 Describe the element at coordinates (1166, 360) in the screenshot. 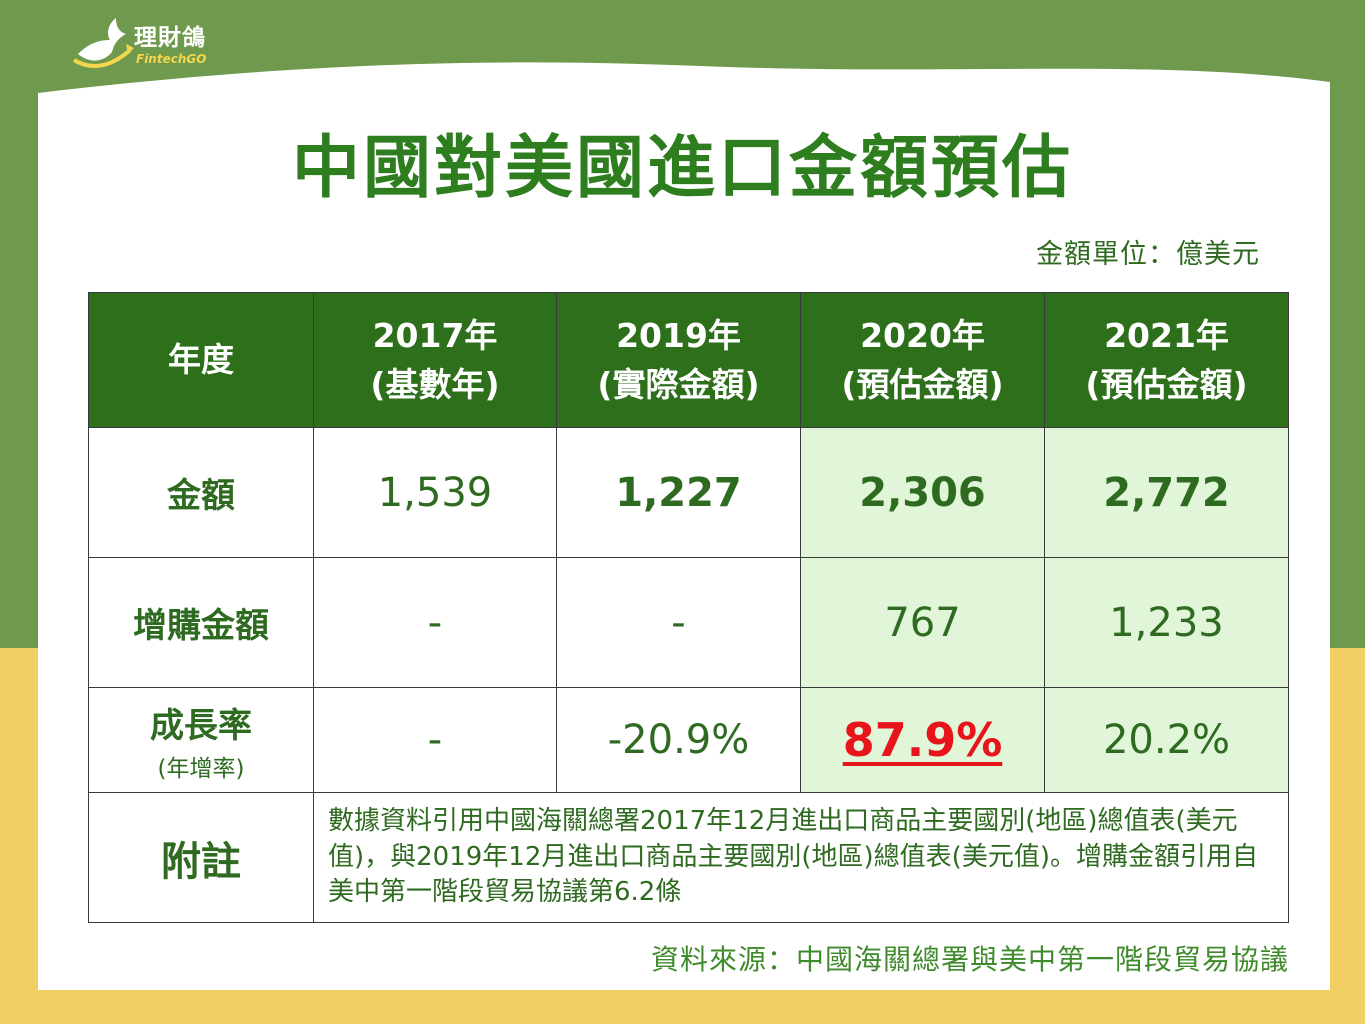

I see `header-2021: 2021年 (預估金額)` at that location.